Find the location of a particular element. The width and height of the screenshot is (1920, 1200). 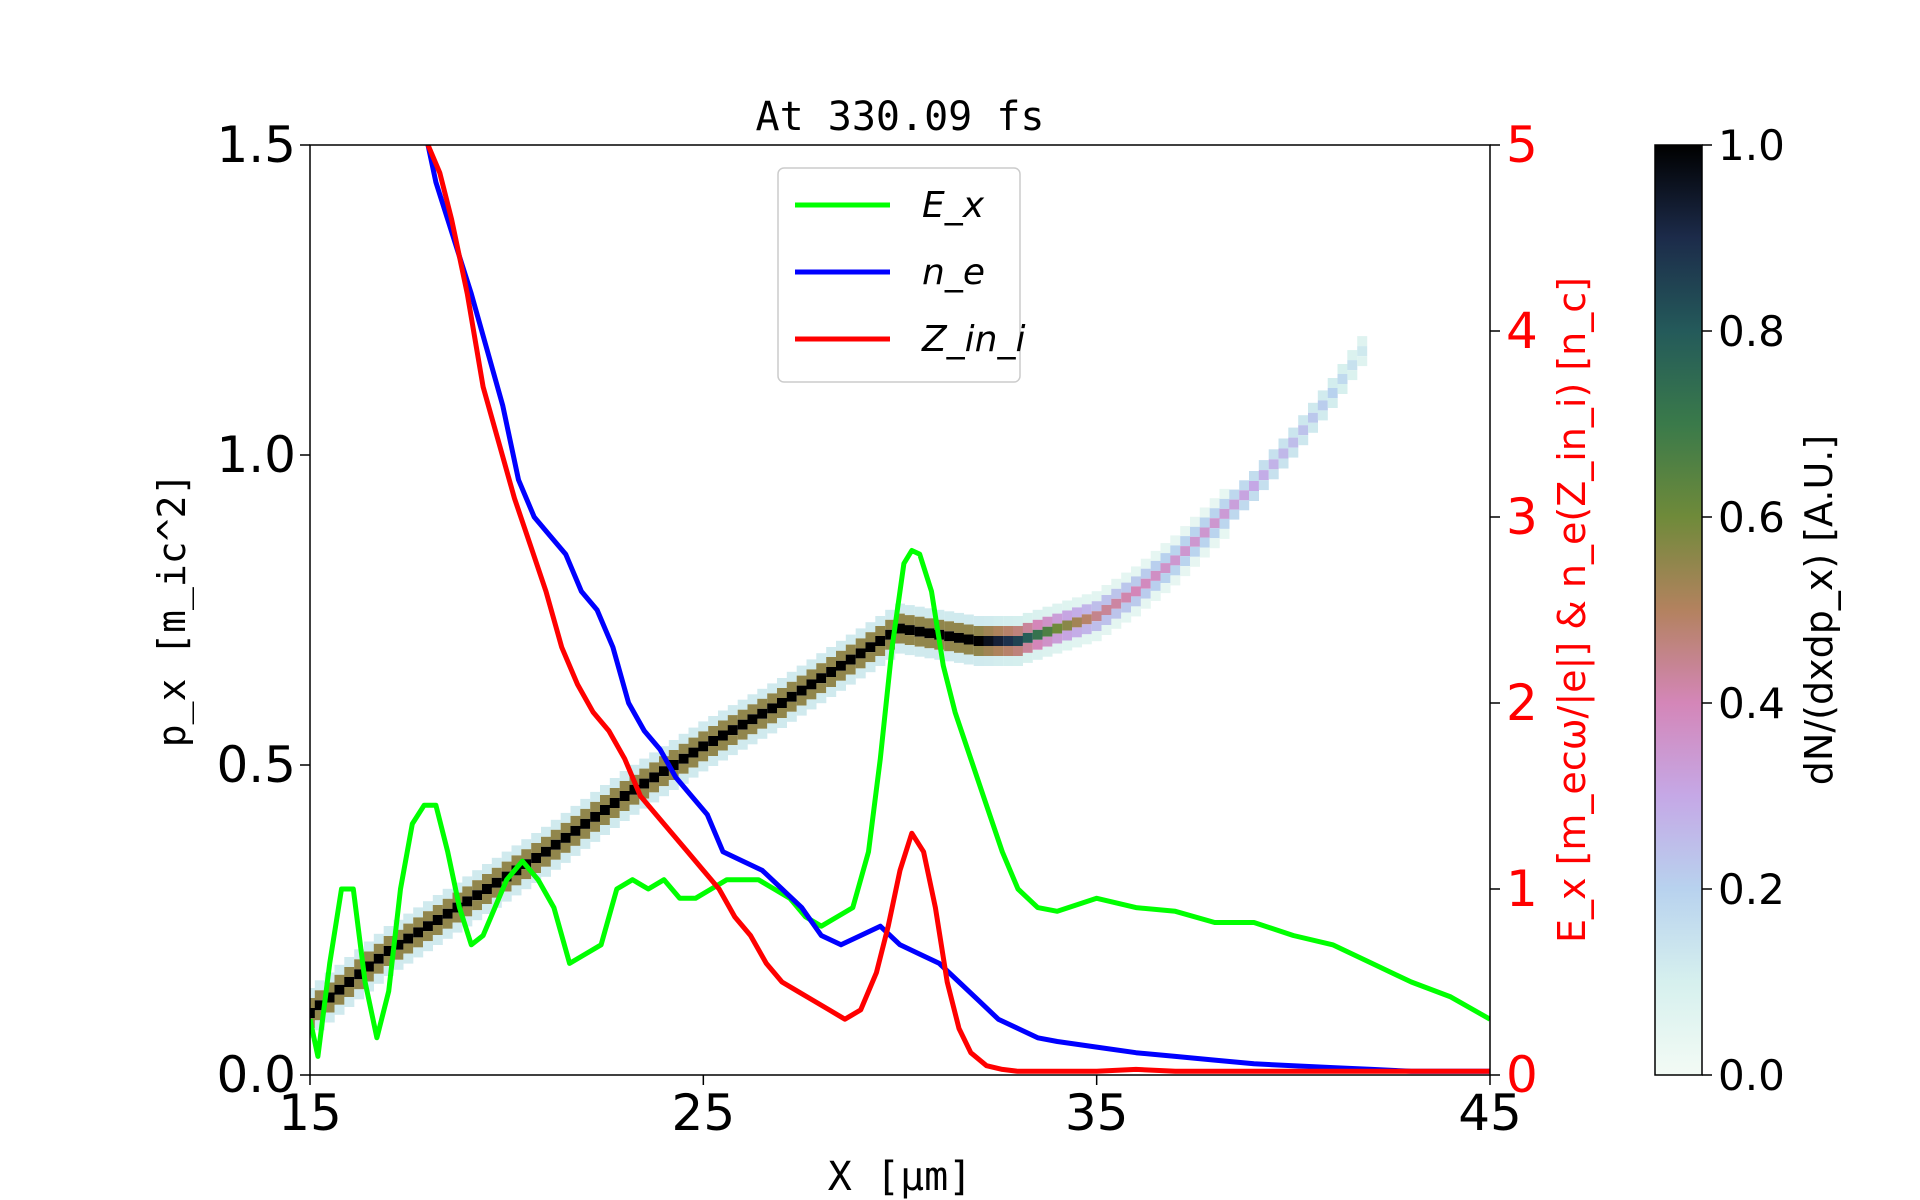

colorbar-tick-label: 0.8 is located at coordinates (1751, 331).